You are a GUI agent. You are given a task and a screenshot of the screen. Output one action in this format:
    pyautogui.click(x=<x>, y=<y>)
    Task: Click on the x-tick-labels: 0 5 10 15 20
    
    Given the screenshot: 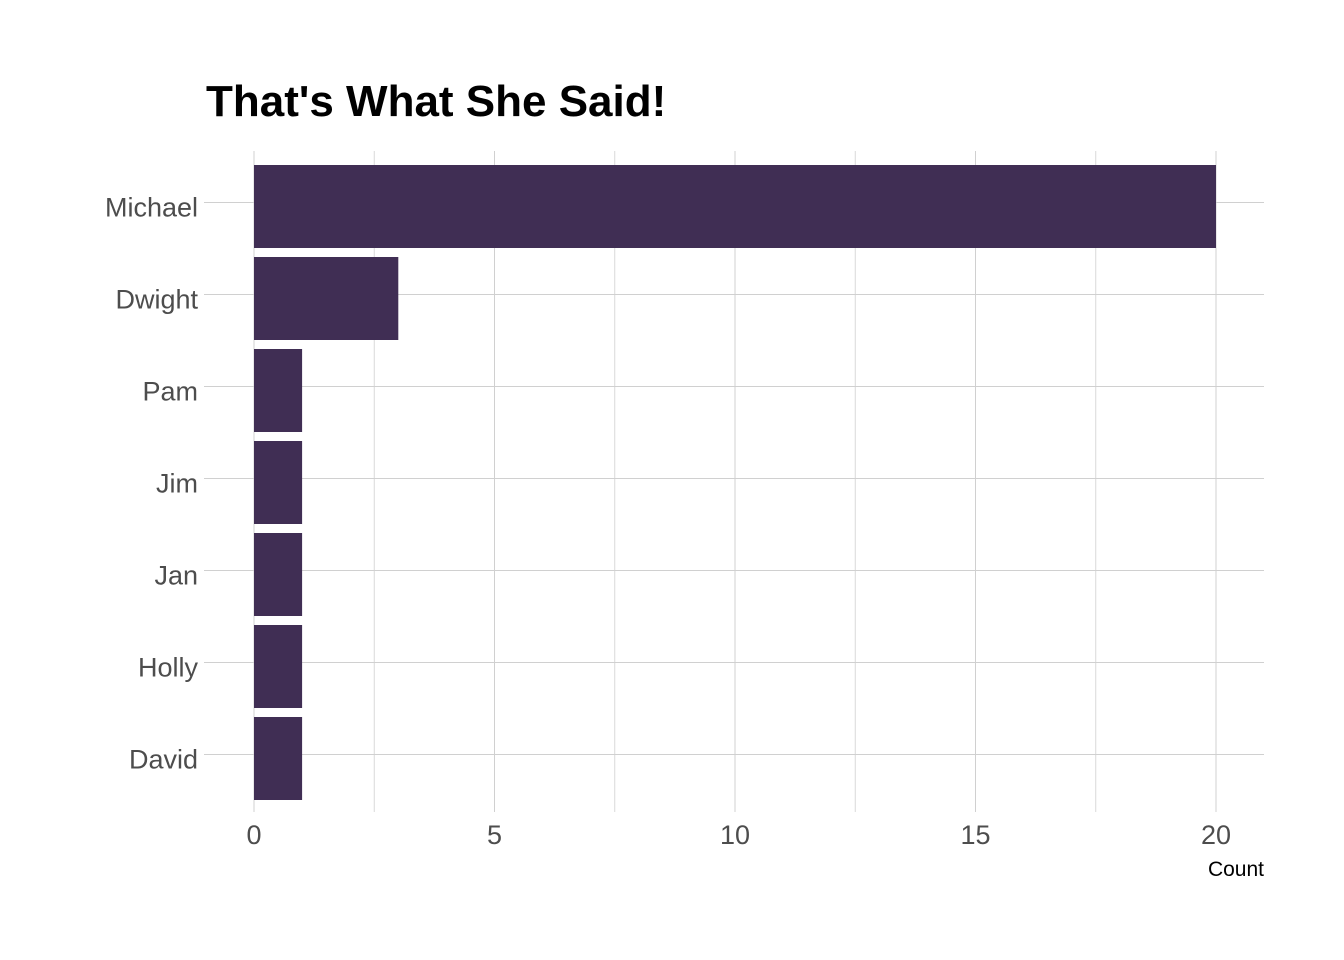 What is the action you would take?
    pyautogui.click(x=738, y=835)
    